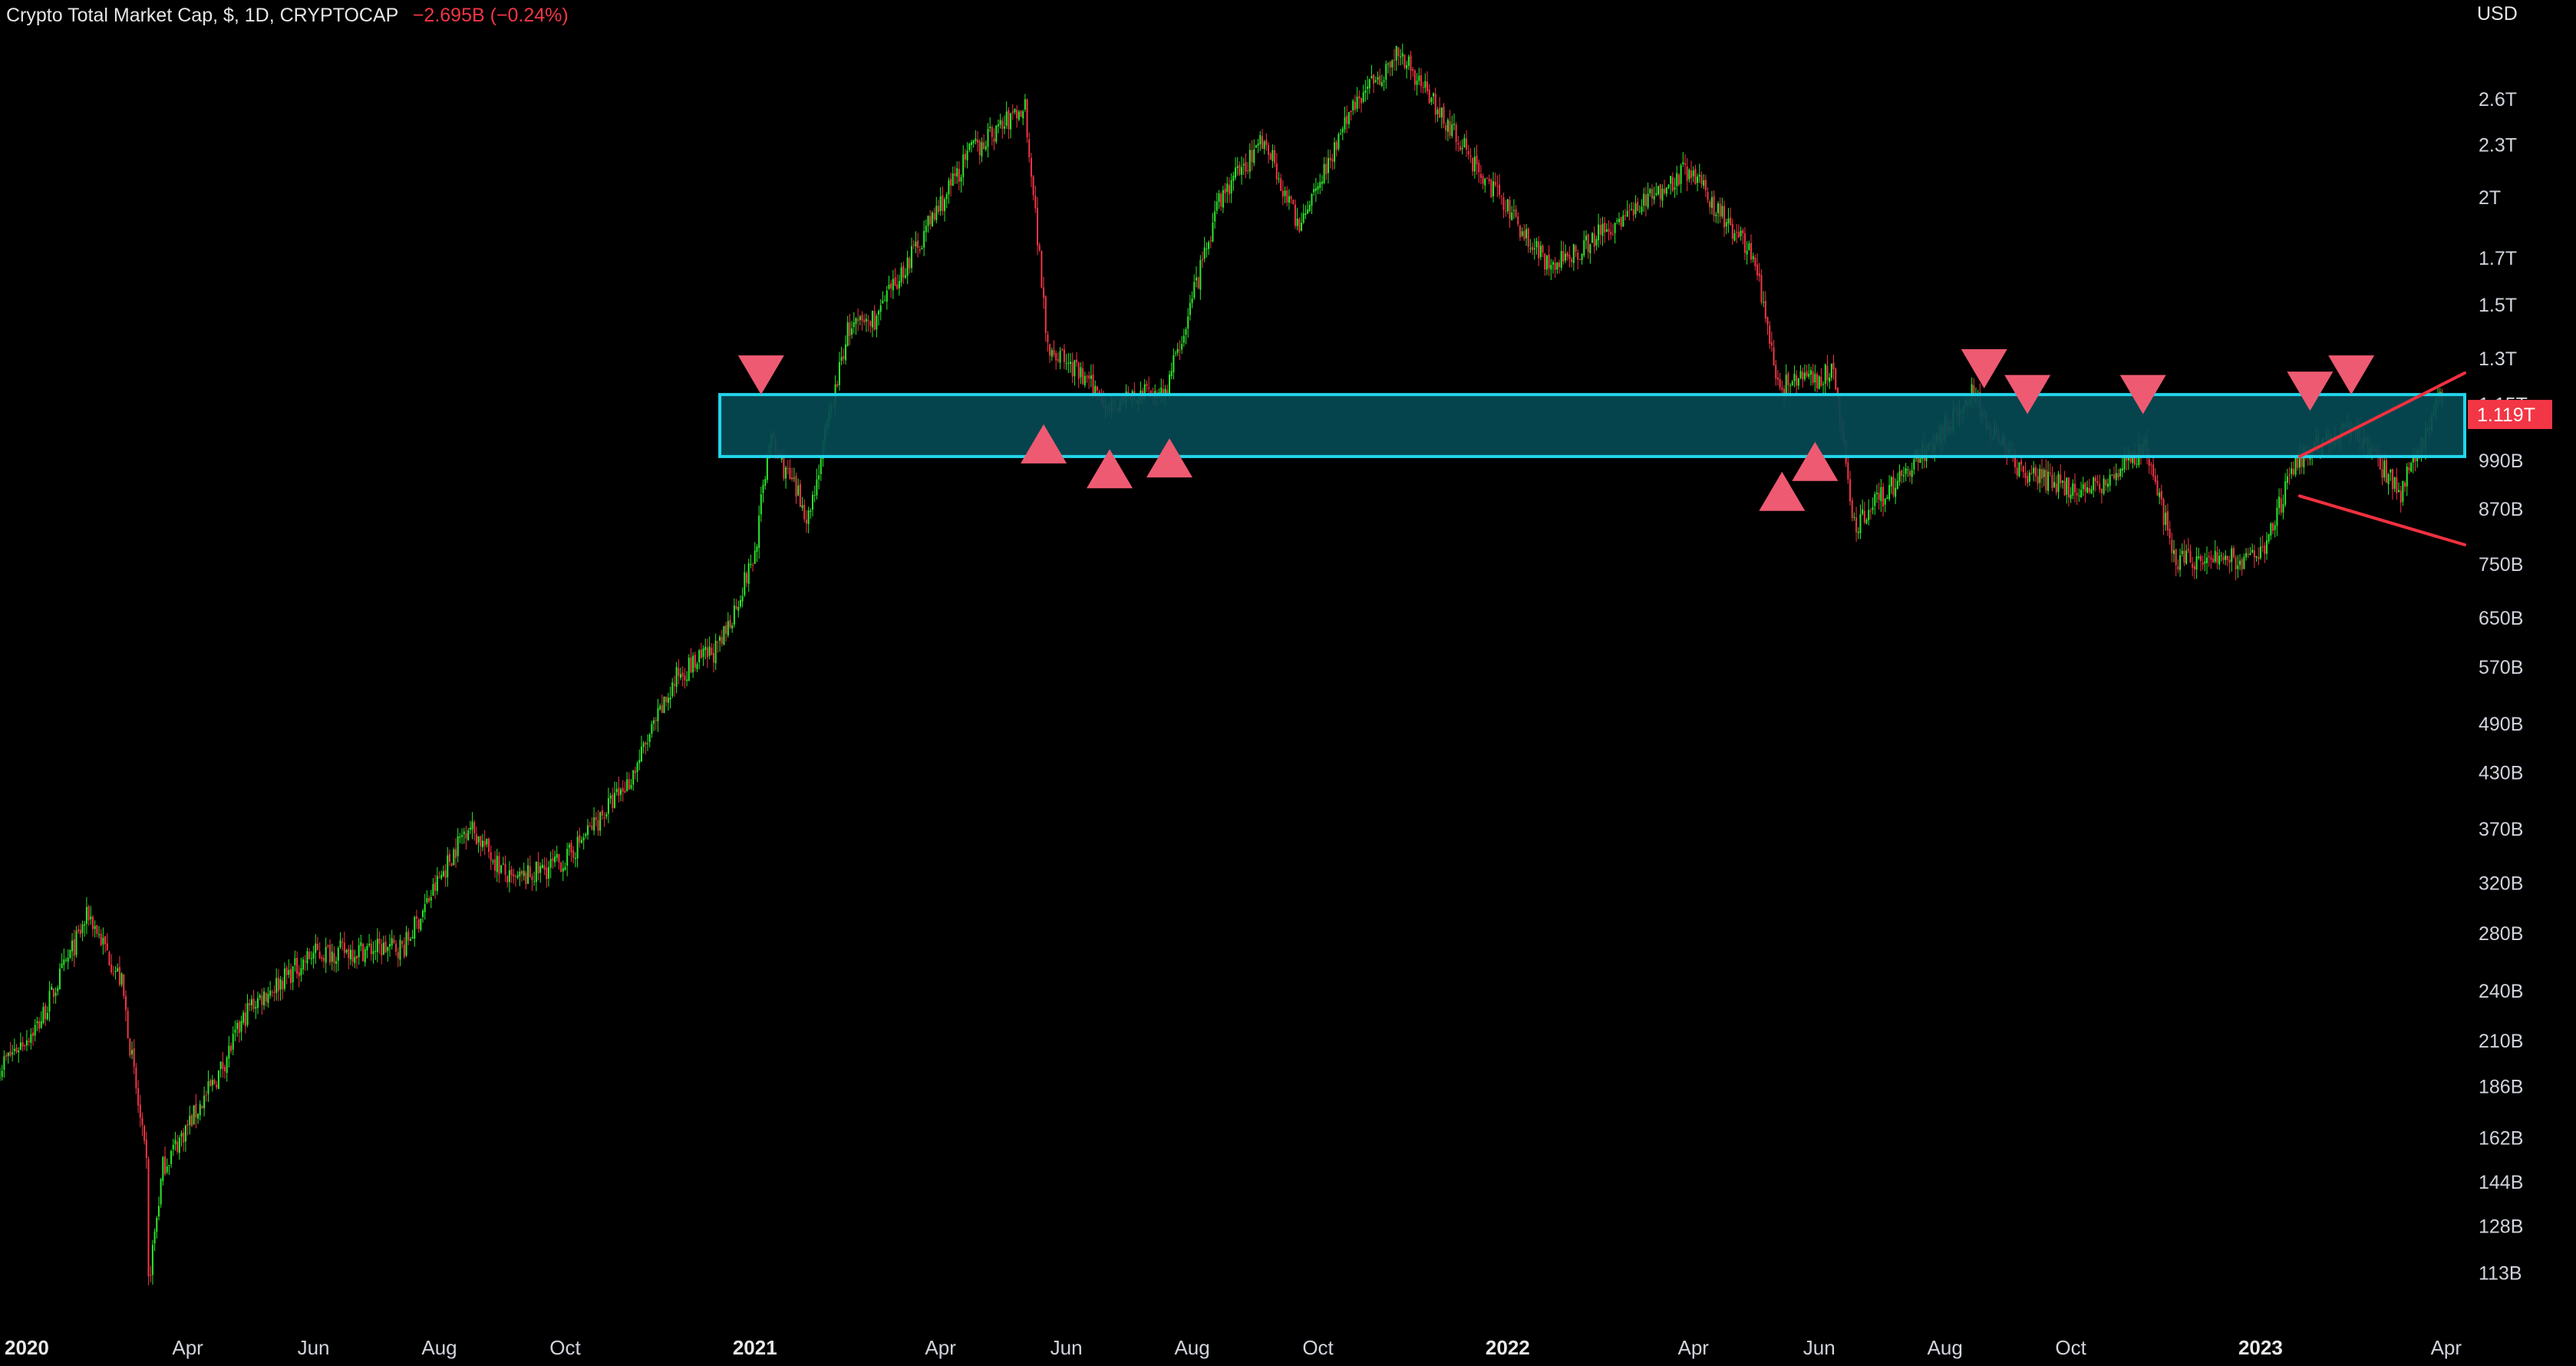  What do you see at coordinates (2498, 258) in the screenshot?
I see `y-tick-label: 1.7T` at bounding box center [2498, 258].